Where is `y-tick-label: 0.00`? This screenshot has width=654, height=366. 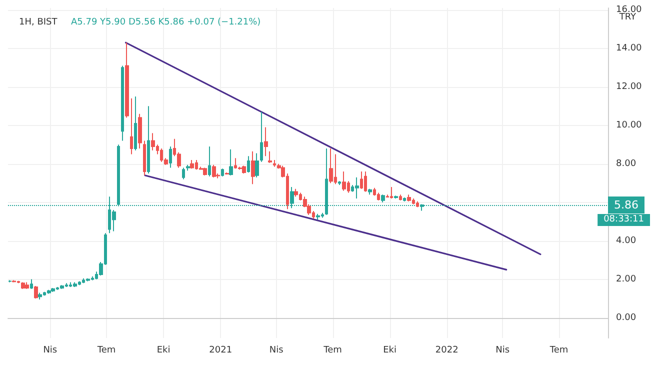
y-tick-label: 0.00 is located at coordinates (626, 317).